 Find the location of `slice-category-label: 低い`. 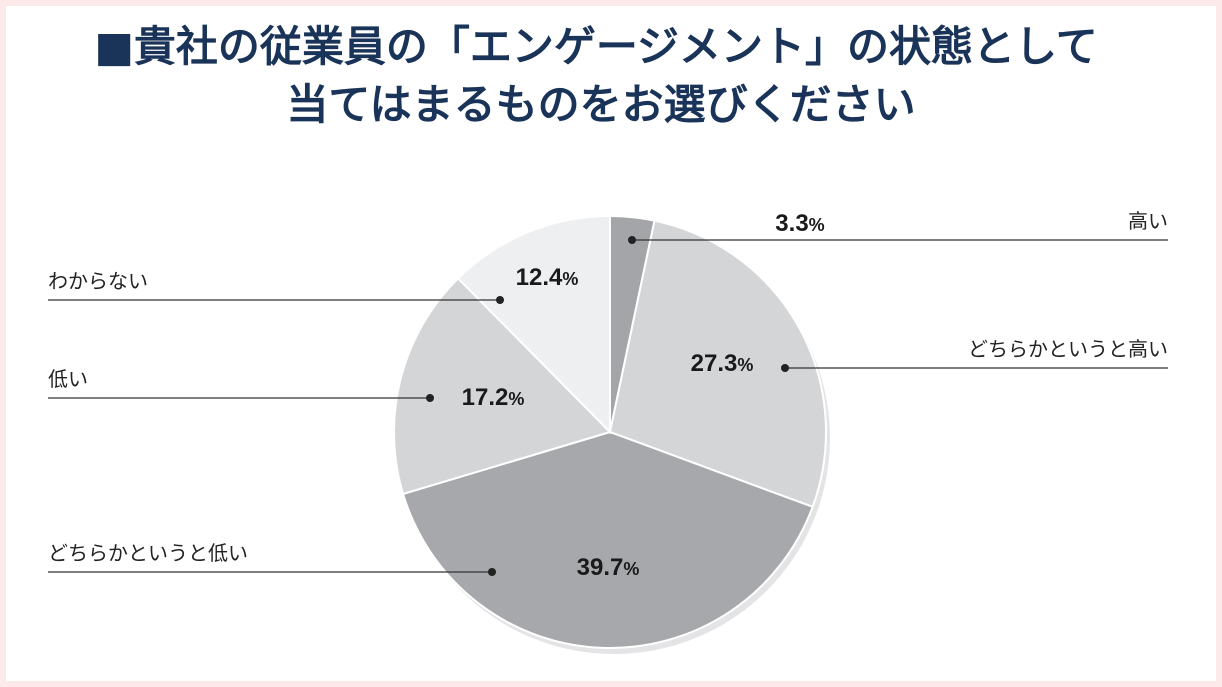

slice-category-label: 低い is located at coordinates (68, 379).